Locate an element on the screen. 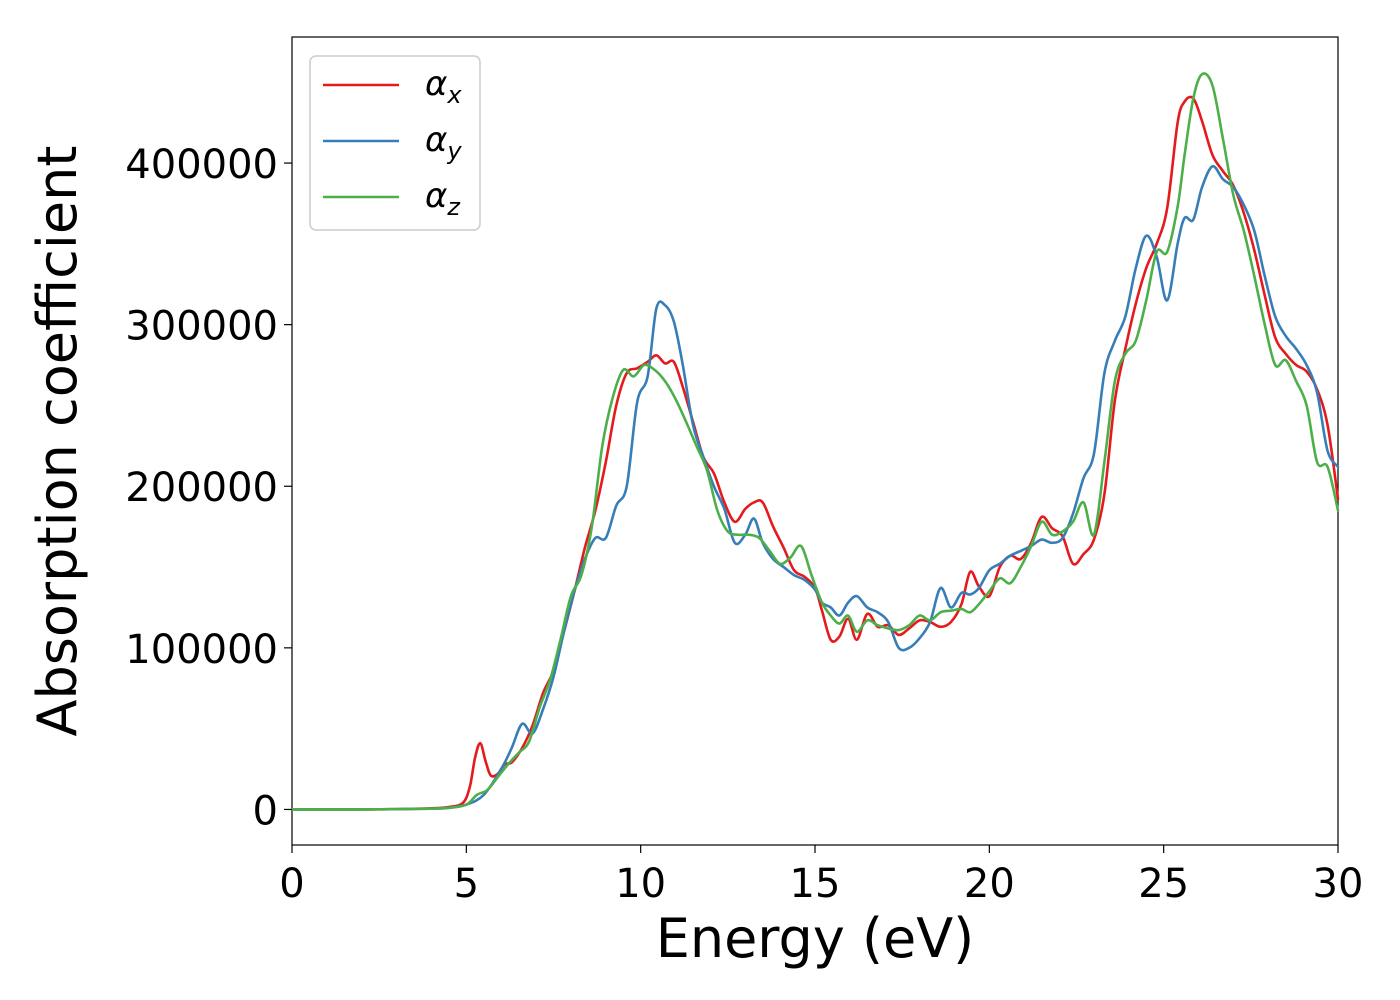 This screenshot has height=1000, width=1400. x-tick-label: 20 is located at coordinates (989, 884).